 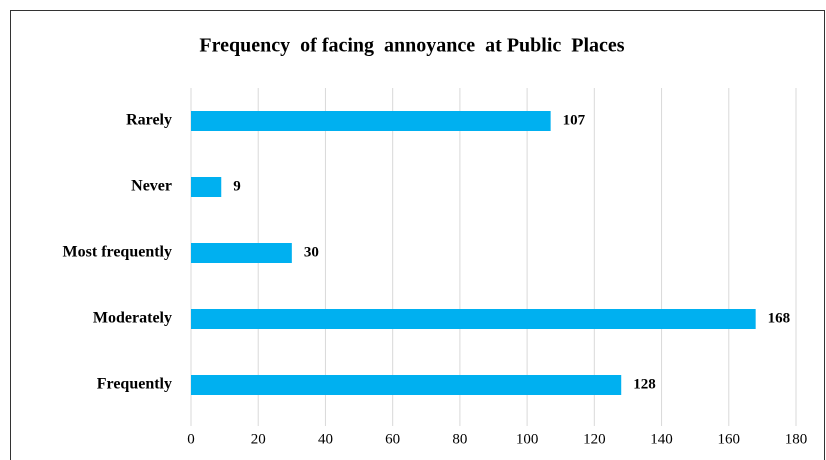 What do you see at coordinates (258, 439) in the screenshot?
I see `x-tick-label: 20` at bounding box center [258, 439].